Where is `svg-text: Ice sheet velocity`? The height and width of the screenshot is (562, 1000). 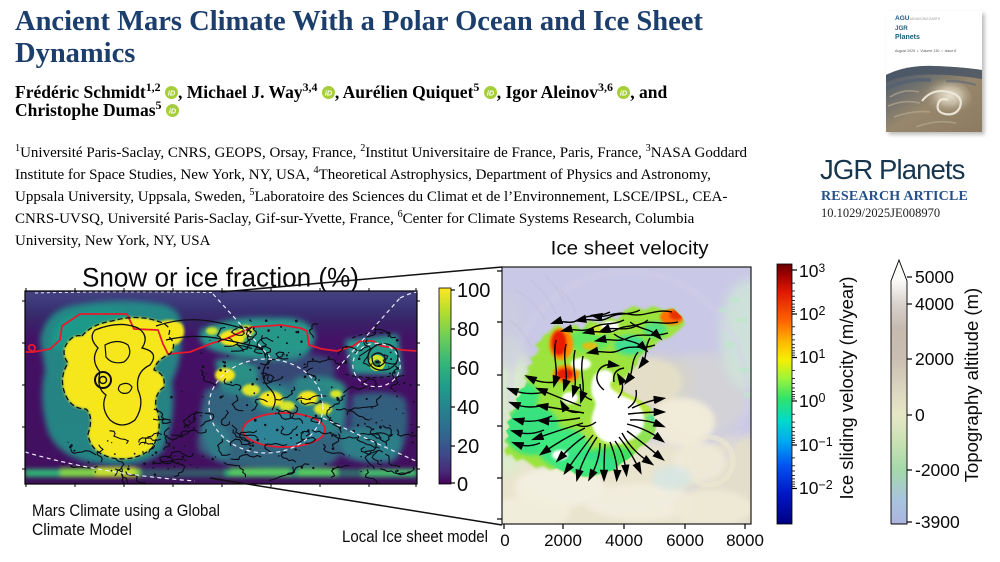 svg-text: Ice sheet velocity is located at coordinates (630, 249).